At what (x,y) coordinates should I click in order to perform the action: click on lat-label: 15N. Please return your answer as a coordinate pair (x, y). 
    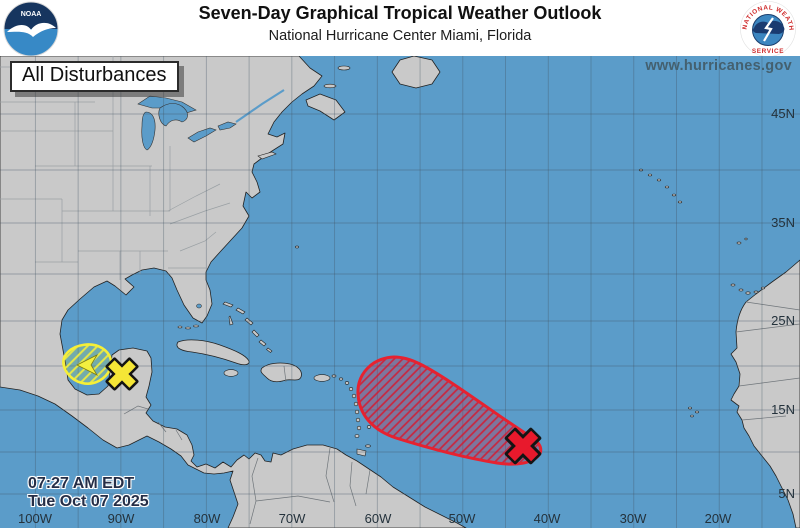
    Looking at the image, I should click on (783, 409).